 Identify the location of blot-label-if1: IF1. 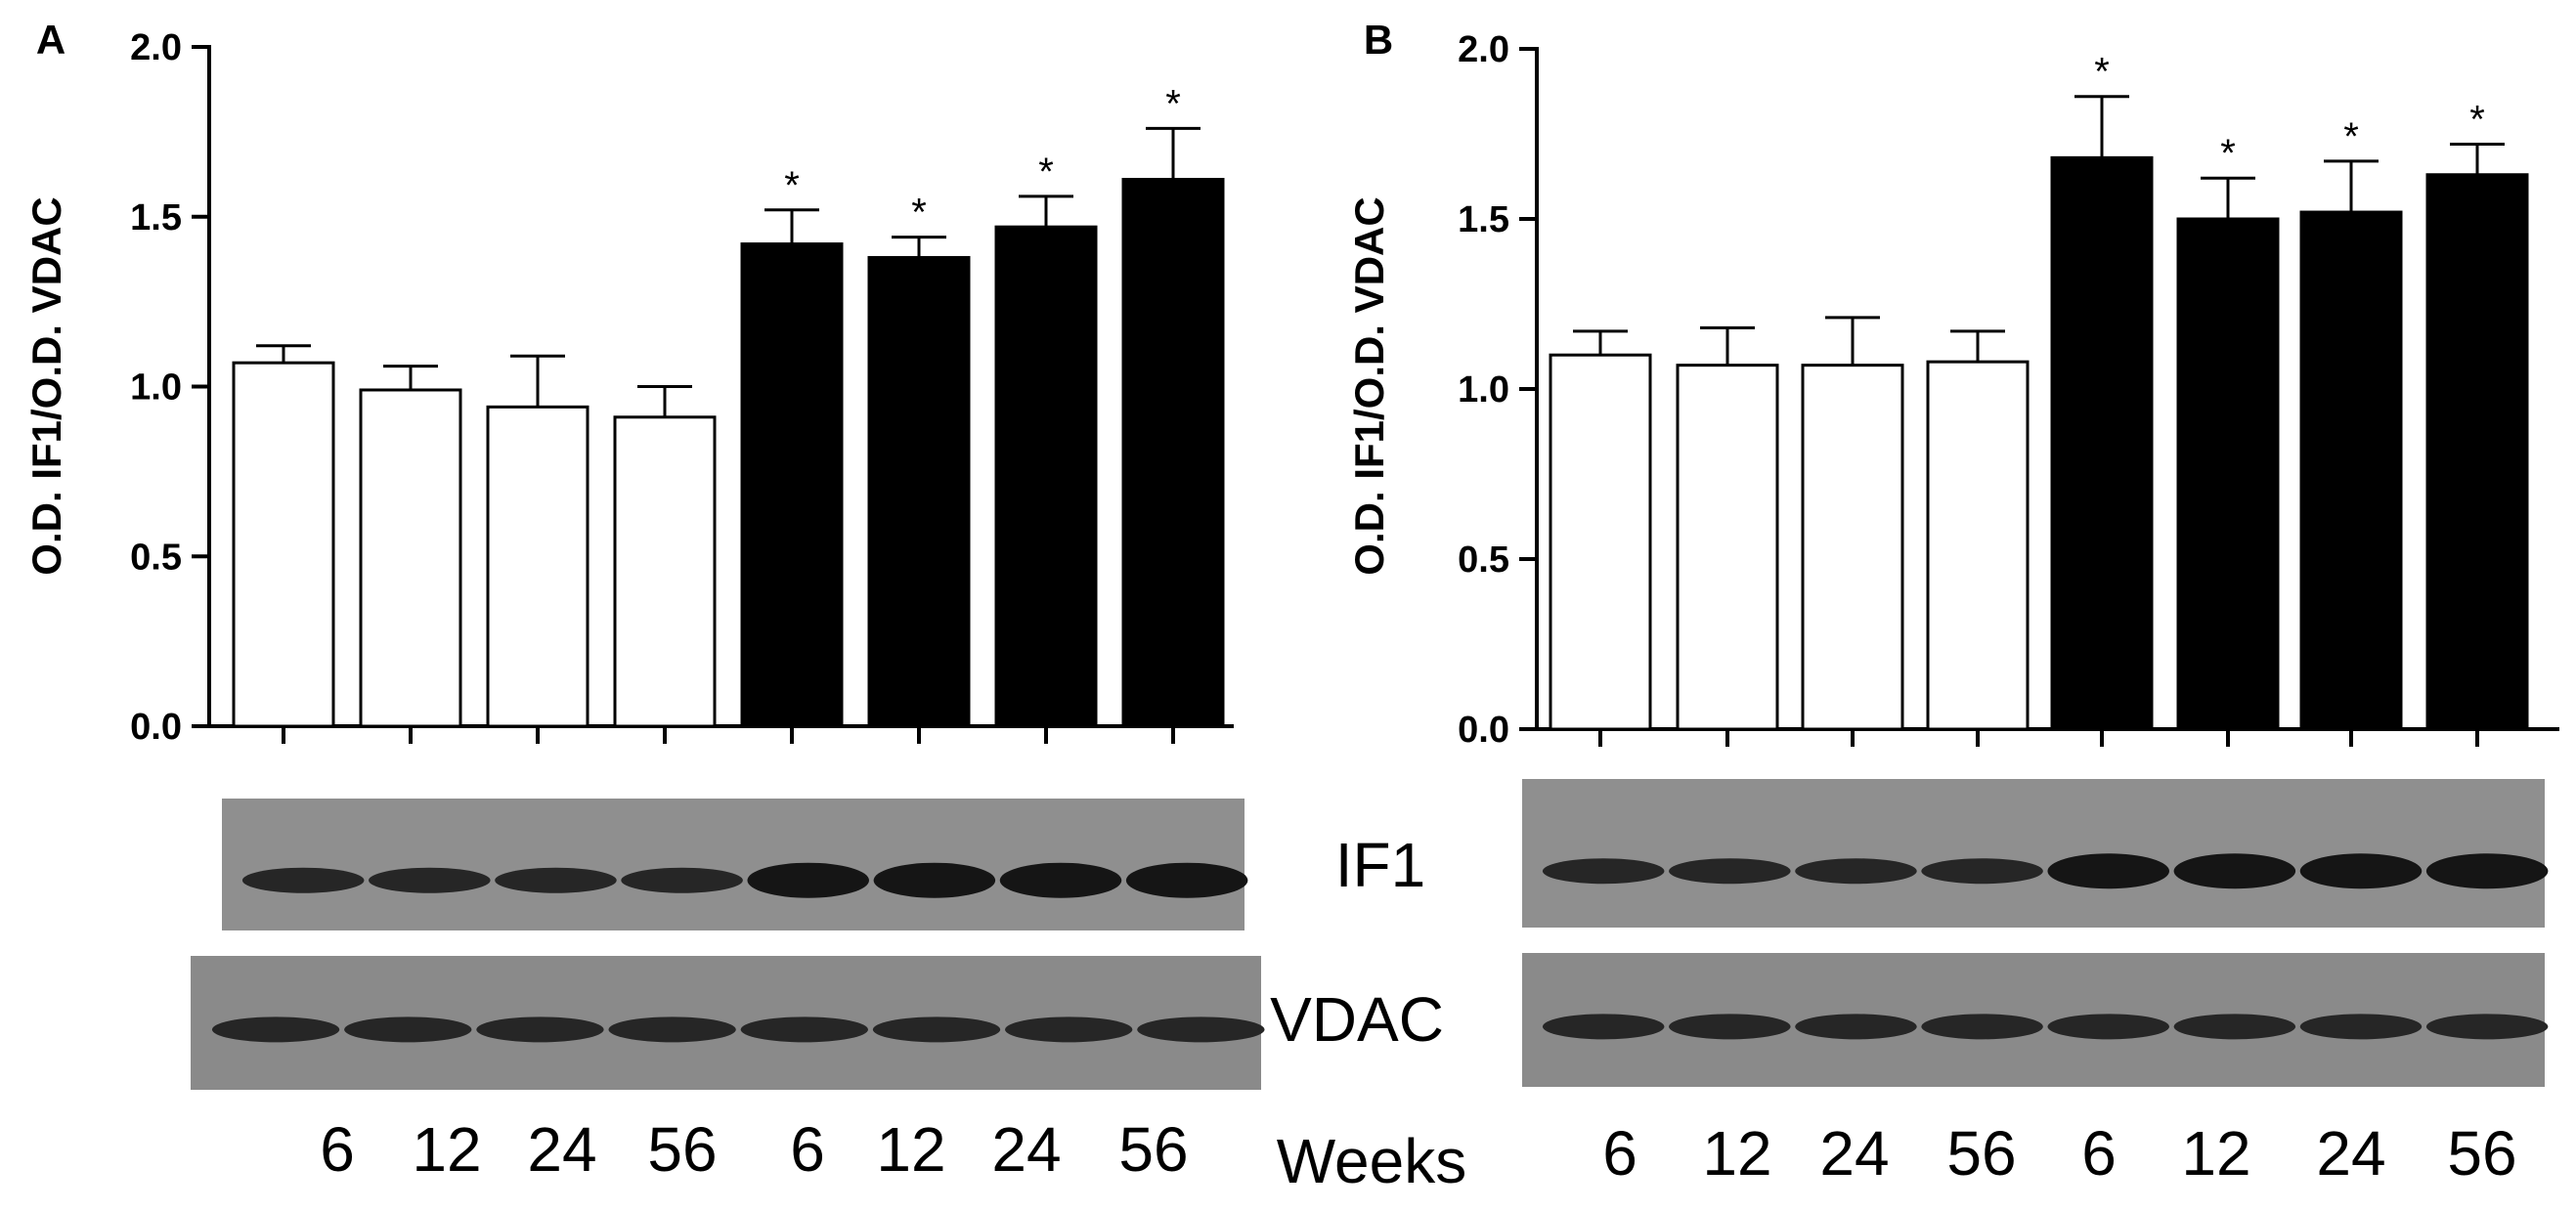
(1380, 865).